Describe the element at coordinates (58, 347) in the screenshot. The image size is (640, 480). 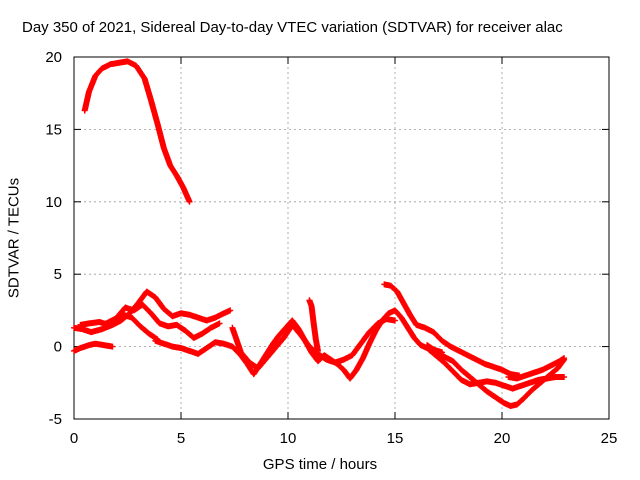
I see `y-tick-label: 0` at that location.